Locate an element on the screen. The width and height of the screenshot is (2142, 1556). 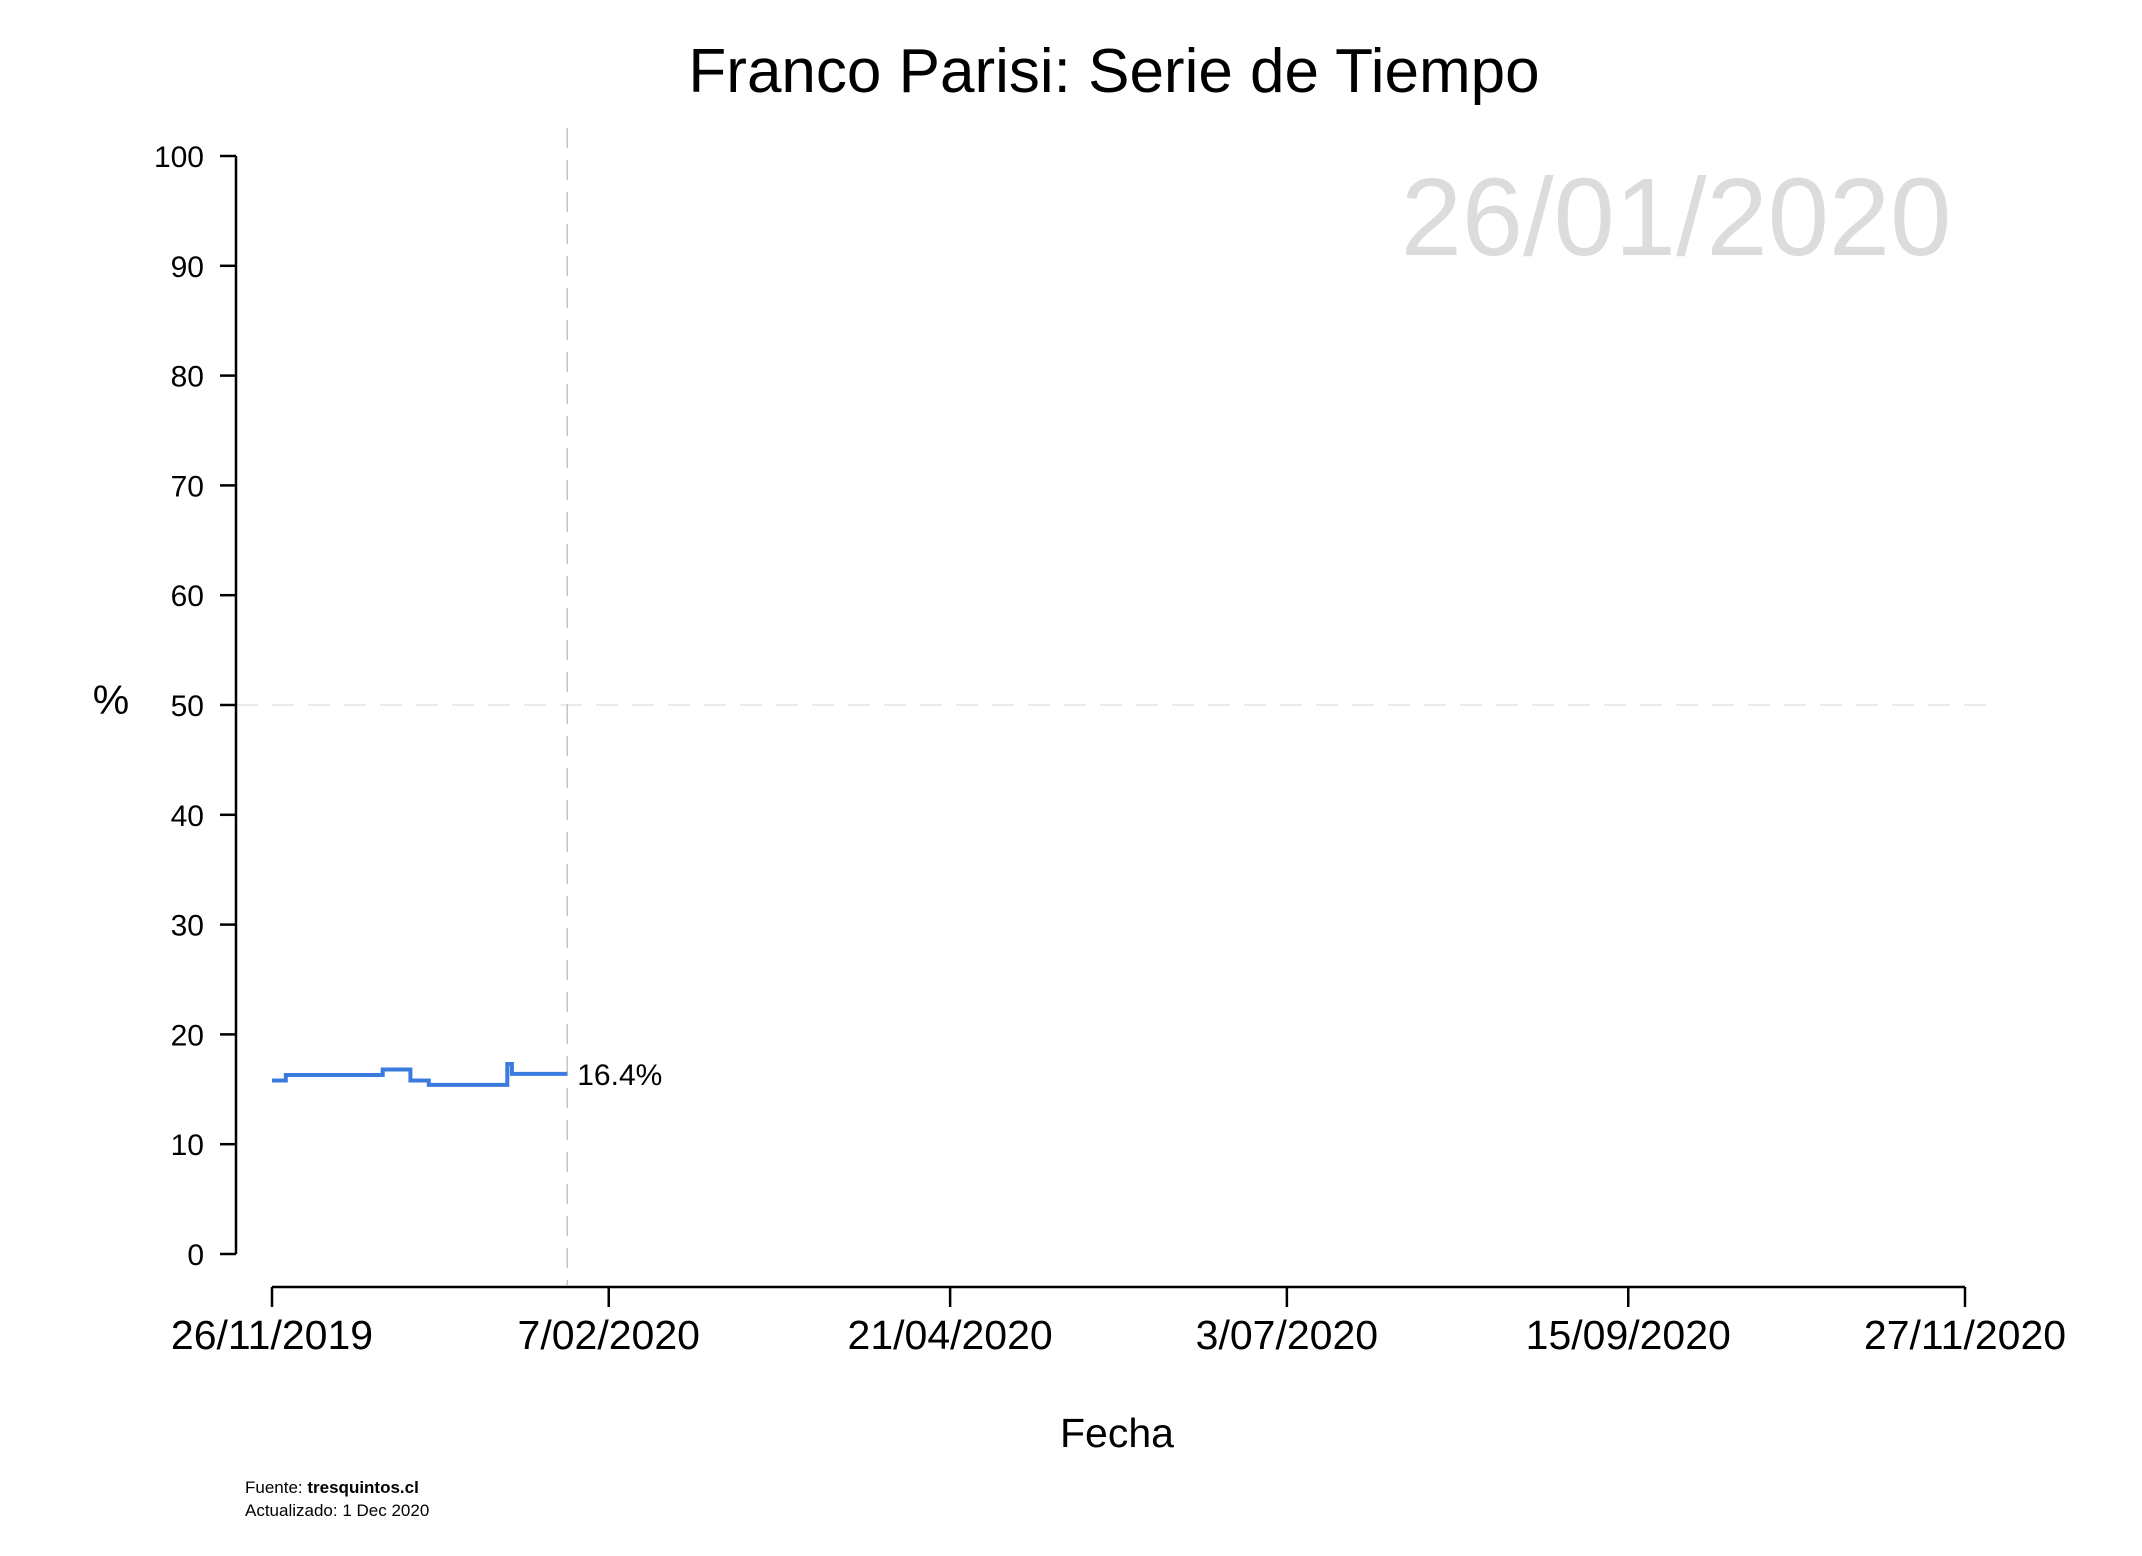
y-tick-label: 0 is located at coordinates (195, 1255).